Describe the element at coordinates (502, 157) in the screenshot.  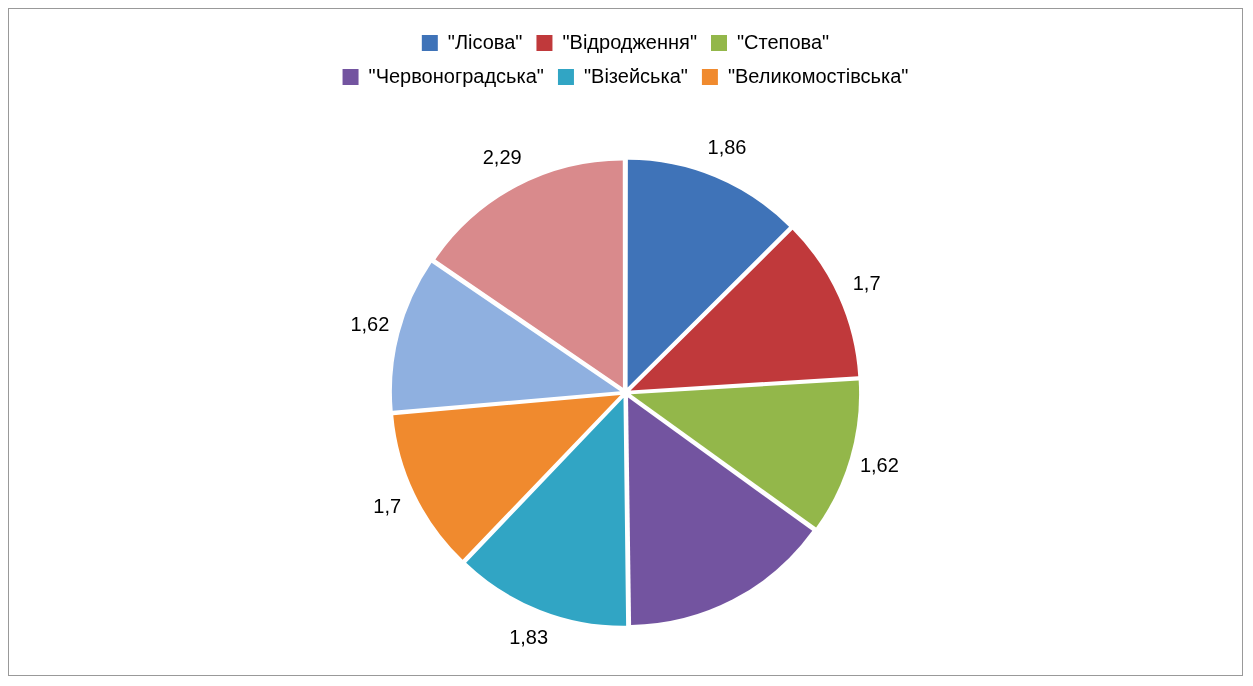
I see `data-label: 2,29` at that location.